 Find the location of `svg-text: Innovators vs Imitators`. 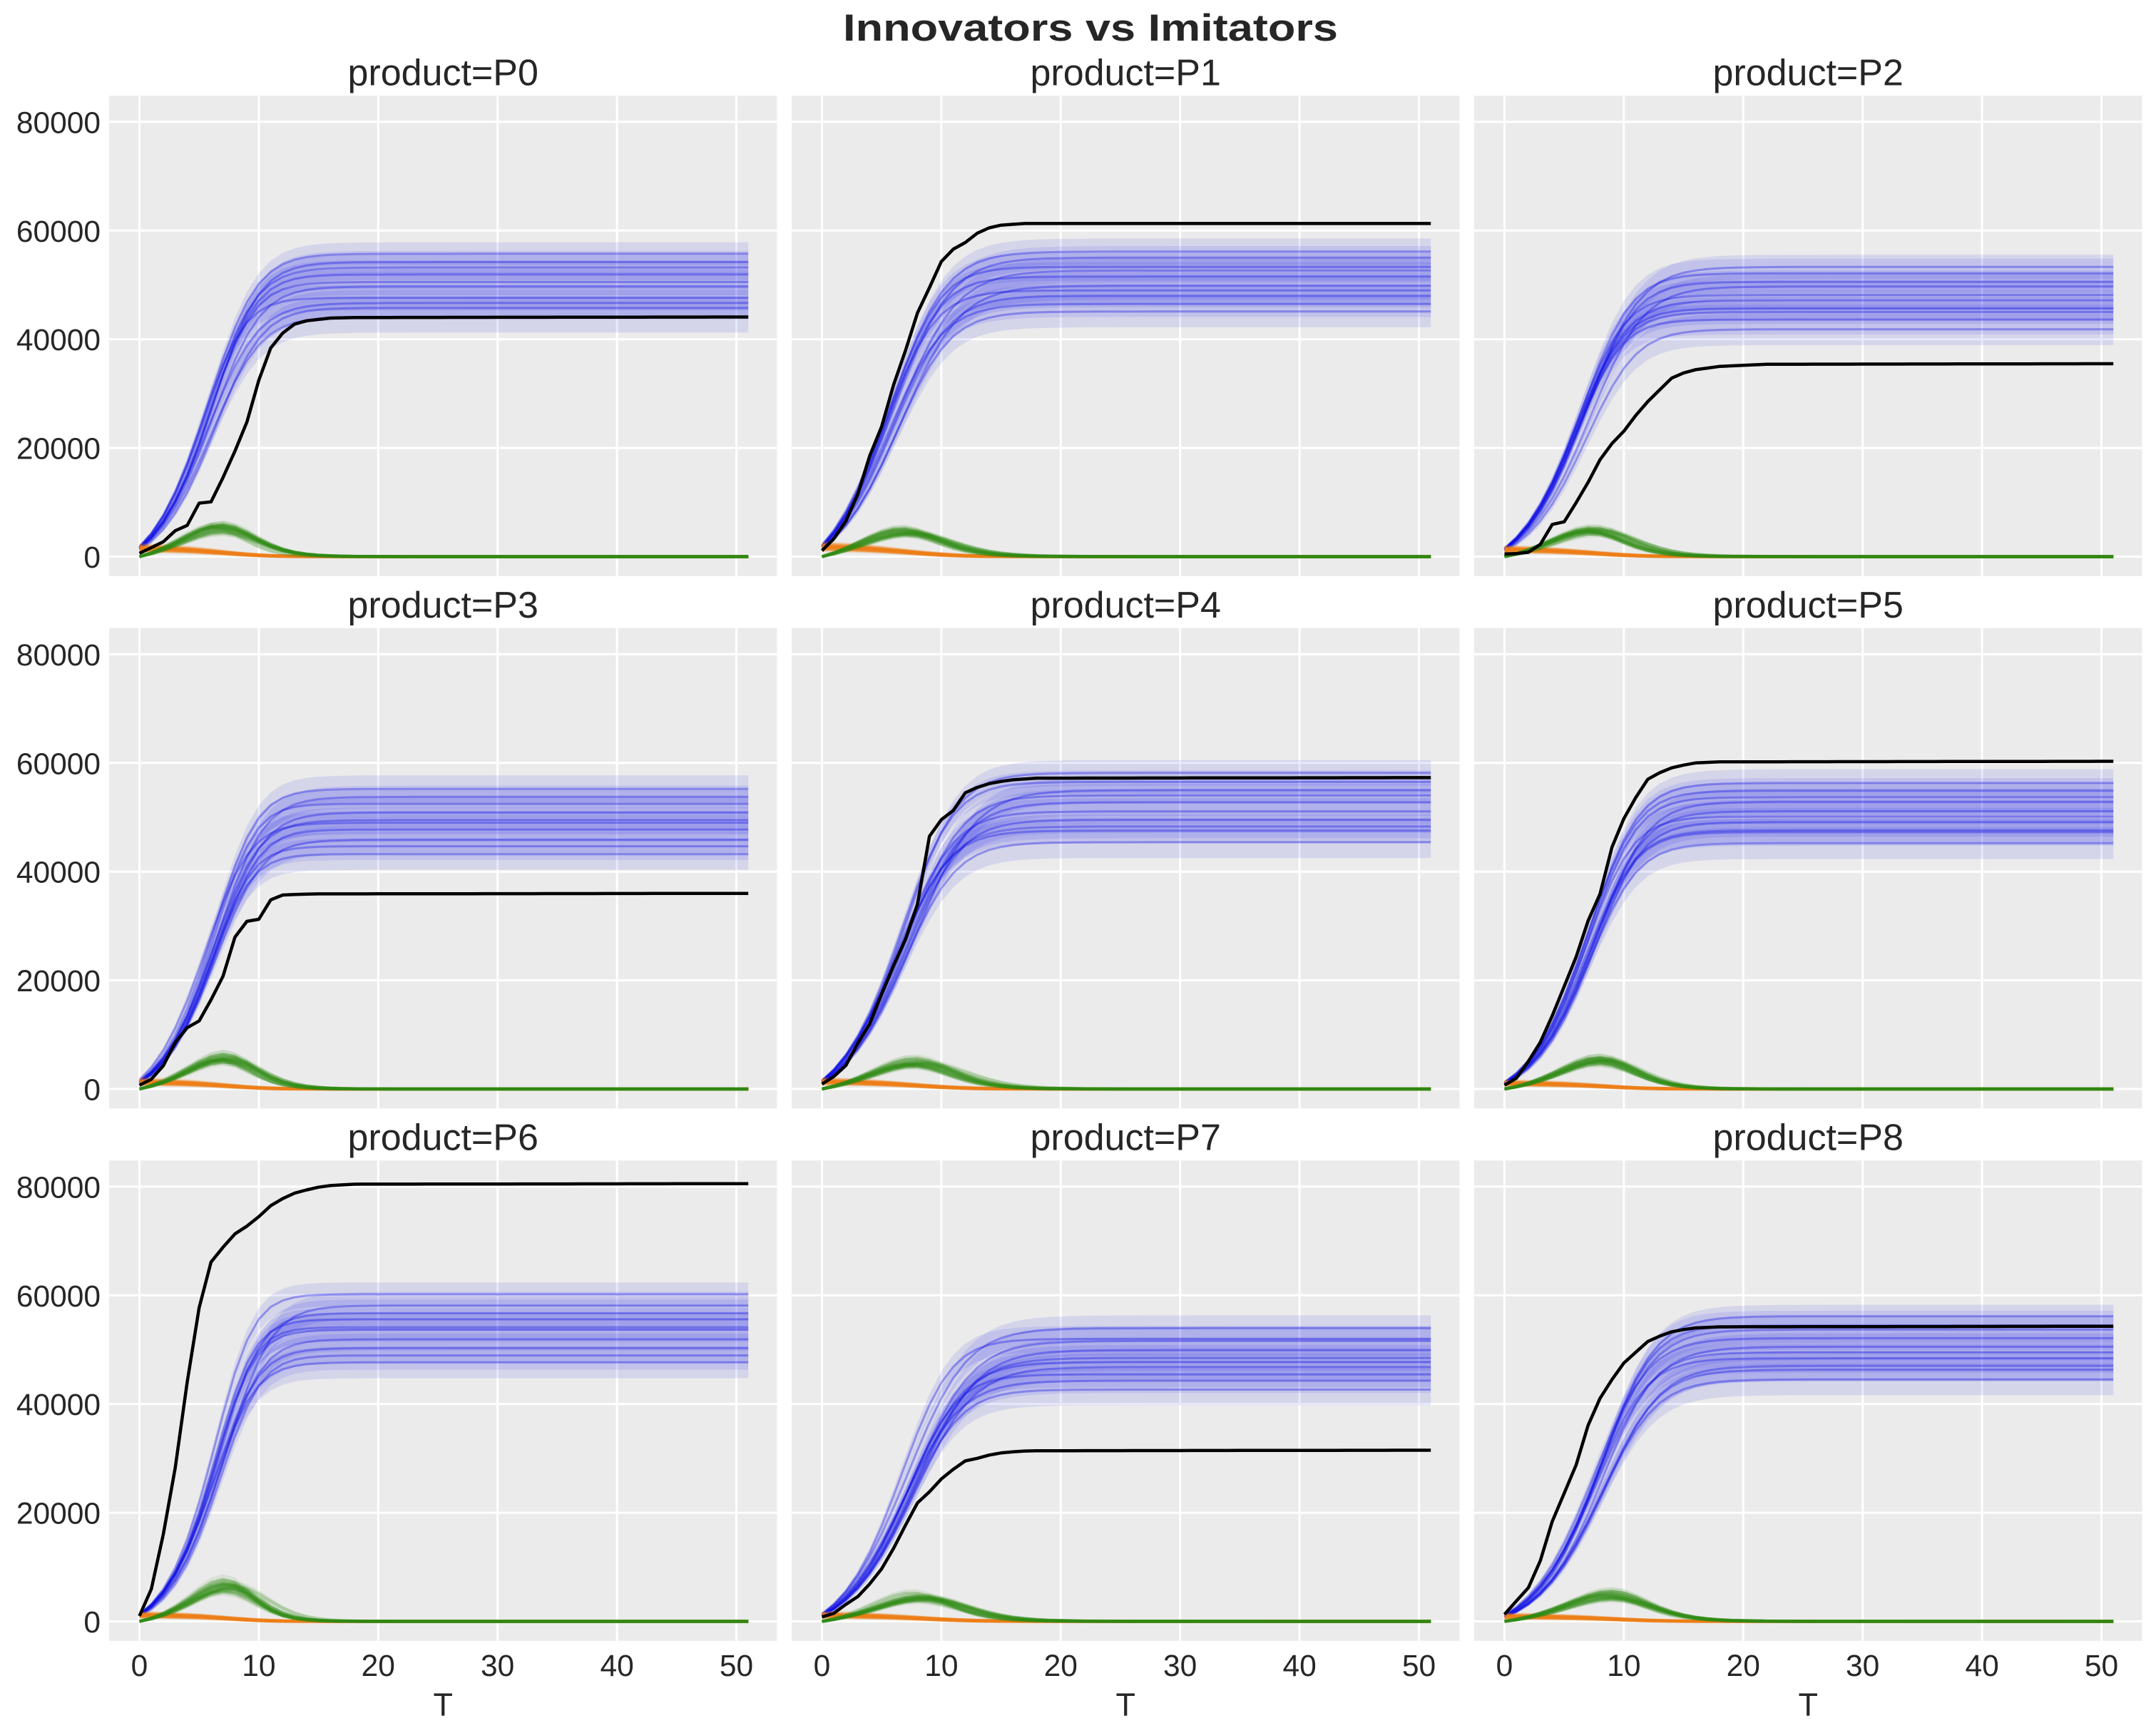

svg-text: Innovators vs Imitators is located at coordinates (1090, 28).